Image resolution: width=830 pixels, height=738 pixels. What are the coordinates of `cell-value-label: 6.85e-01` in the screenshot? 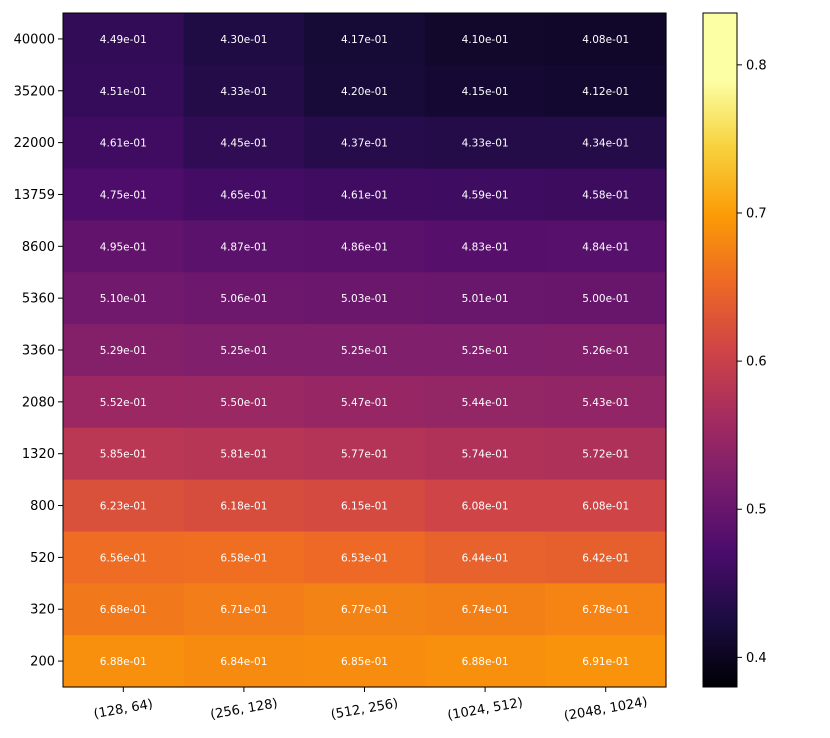 It's located at (364, 662).